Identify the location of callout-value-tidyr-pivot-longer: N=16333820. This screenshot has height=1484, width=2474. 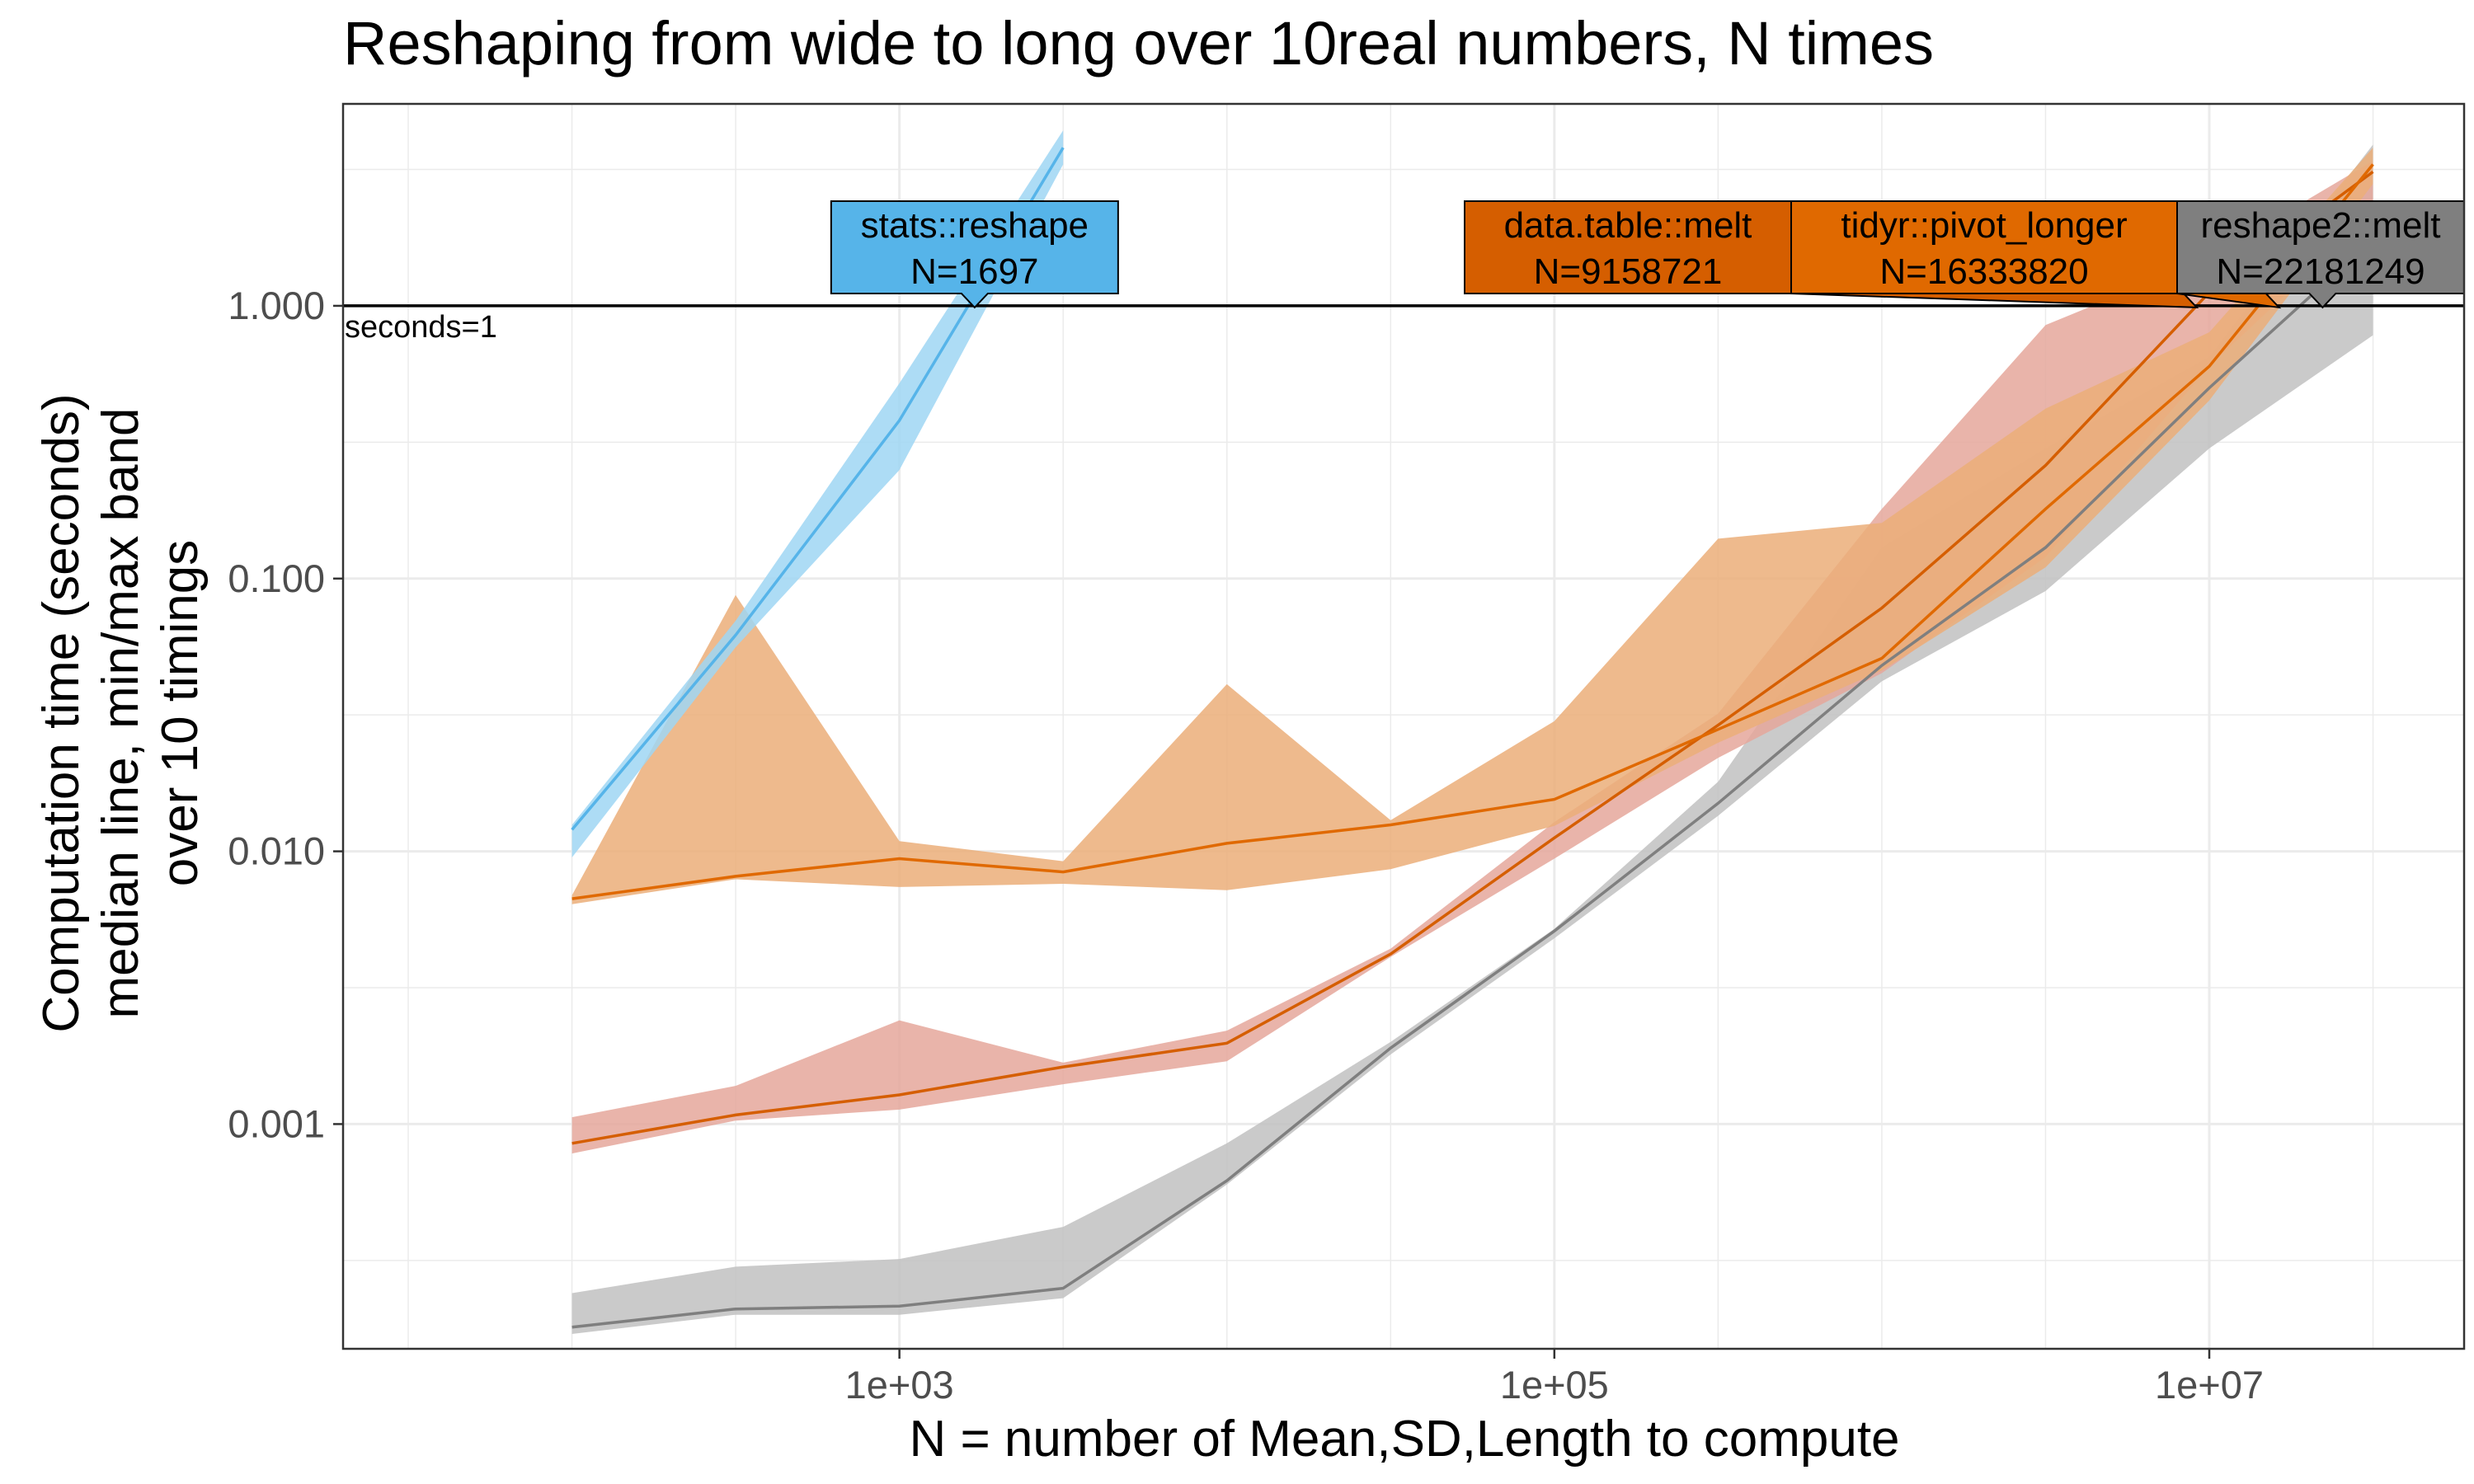
(1983, 271).